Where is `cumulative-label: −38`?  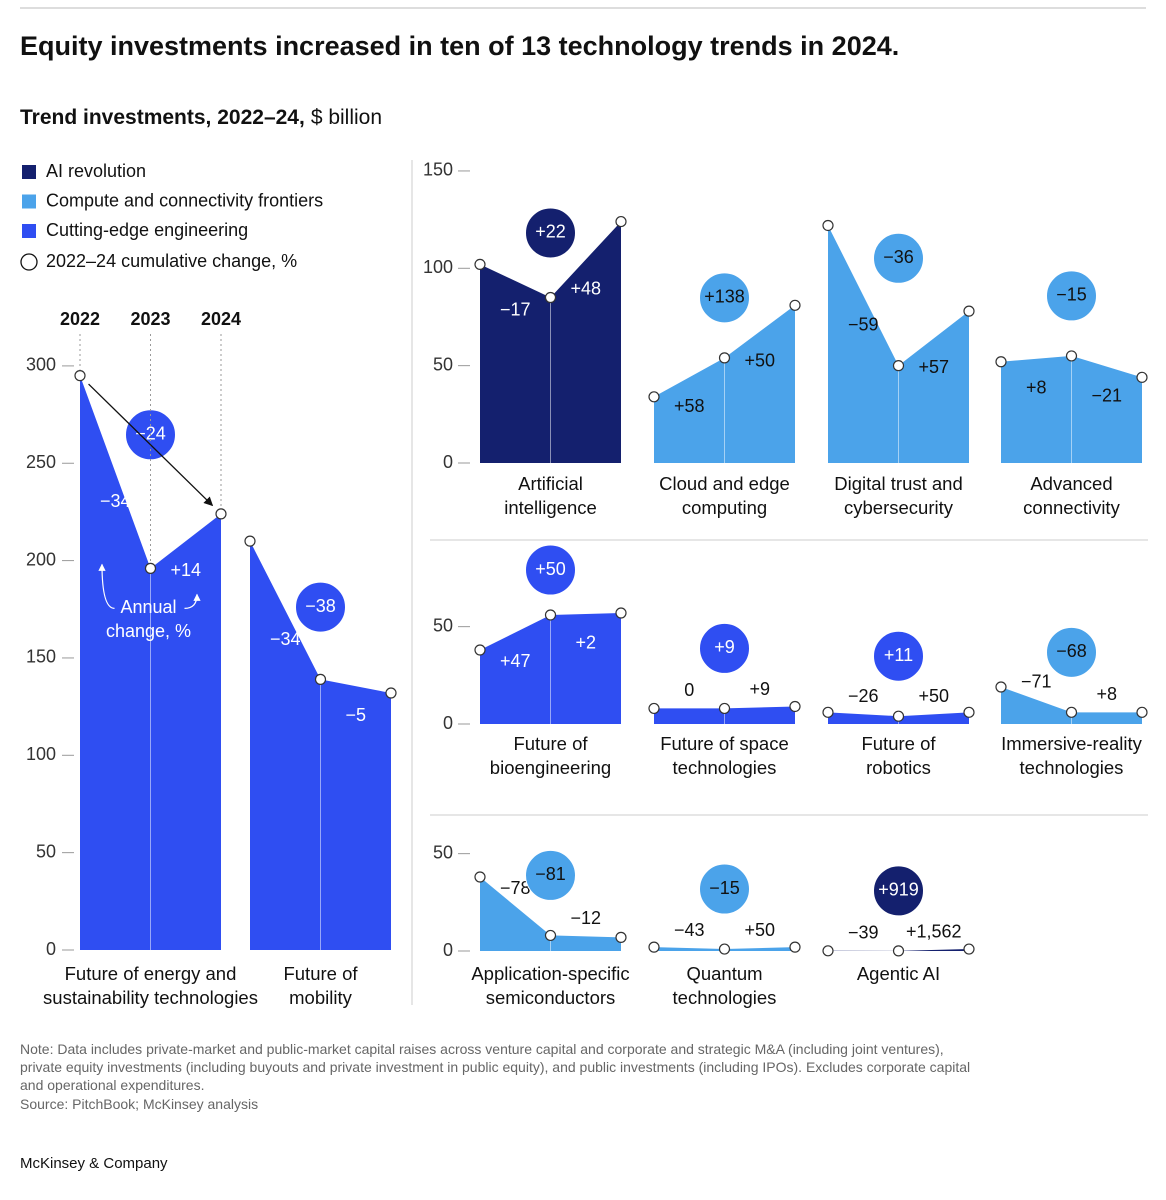 cumulative-label: −38 is located at coordinates (320, 606).